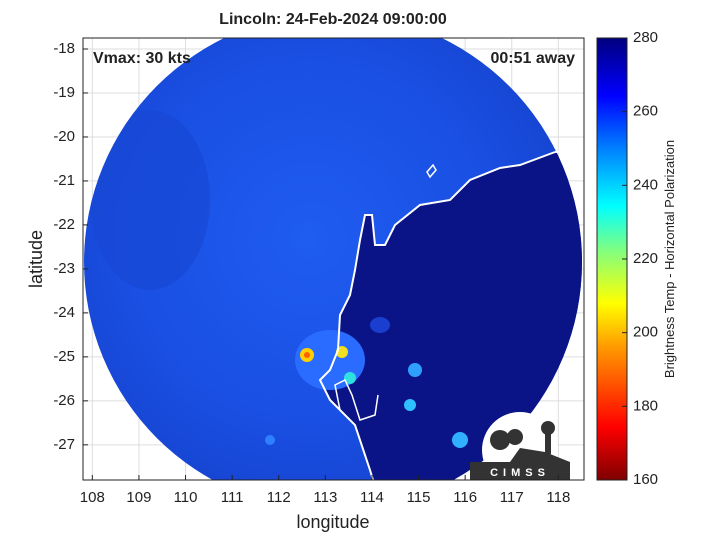  What do you see at coordinates (645, 111) in the screenshot?
I see `colorbar-tick-label: 260` at bounding box center [645, 111].